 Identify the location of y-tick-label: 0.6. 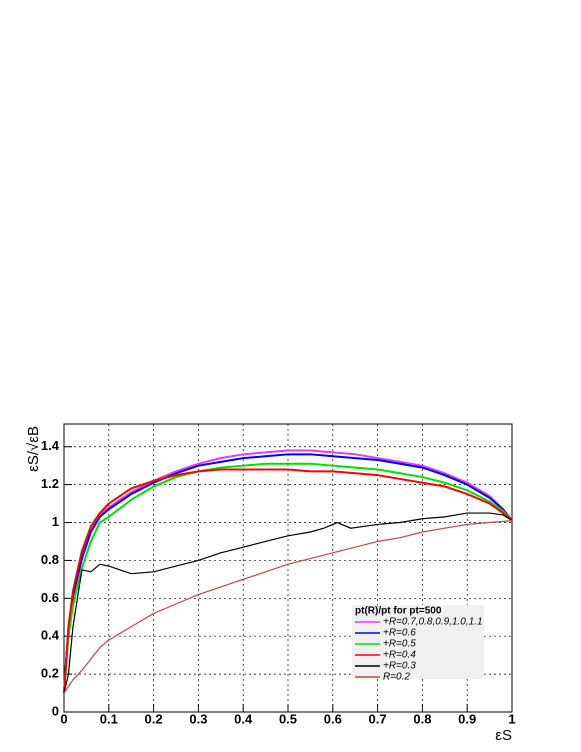
(50, 597).